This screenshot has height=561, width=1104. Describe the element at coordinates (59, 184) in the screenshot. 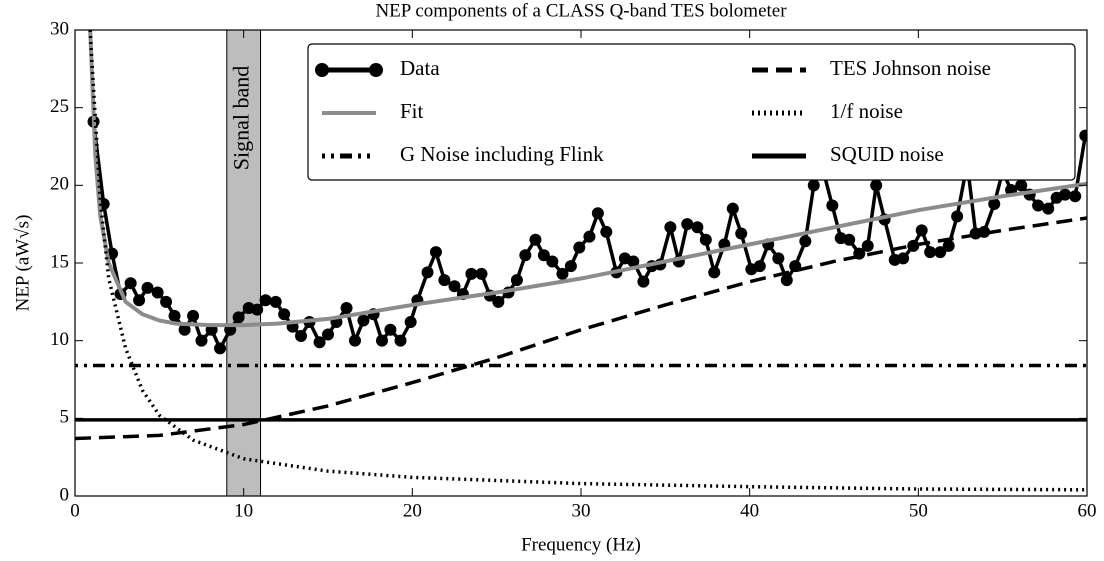

I see `y-tick-label: 20` at that location.